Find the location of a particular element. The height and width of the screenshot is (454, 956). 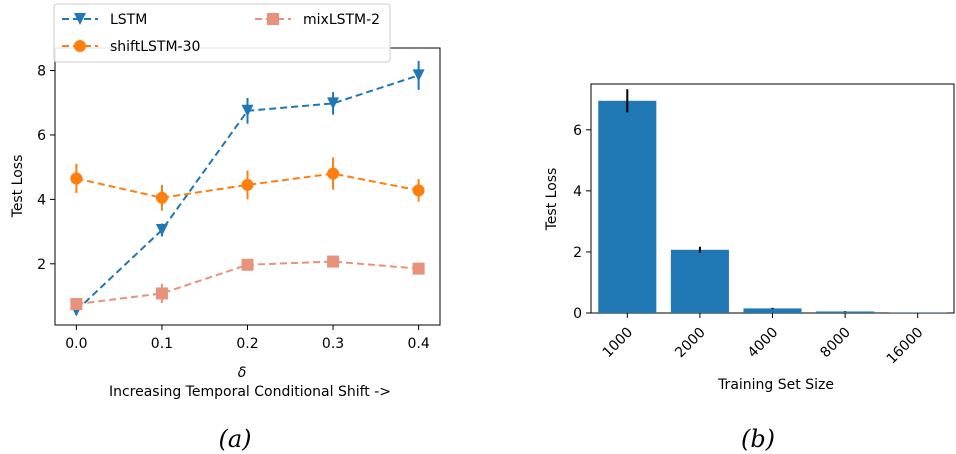

y-tick-label-a: 4 is located at coordinates (41, 200).